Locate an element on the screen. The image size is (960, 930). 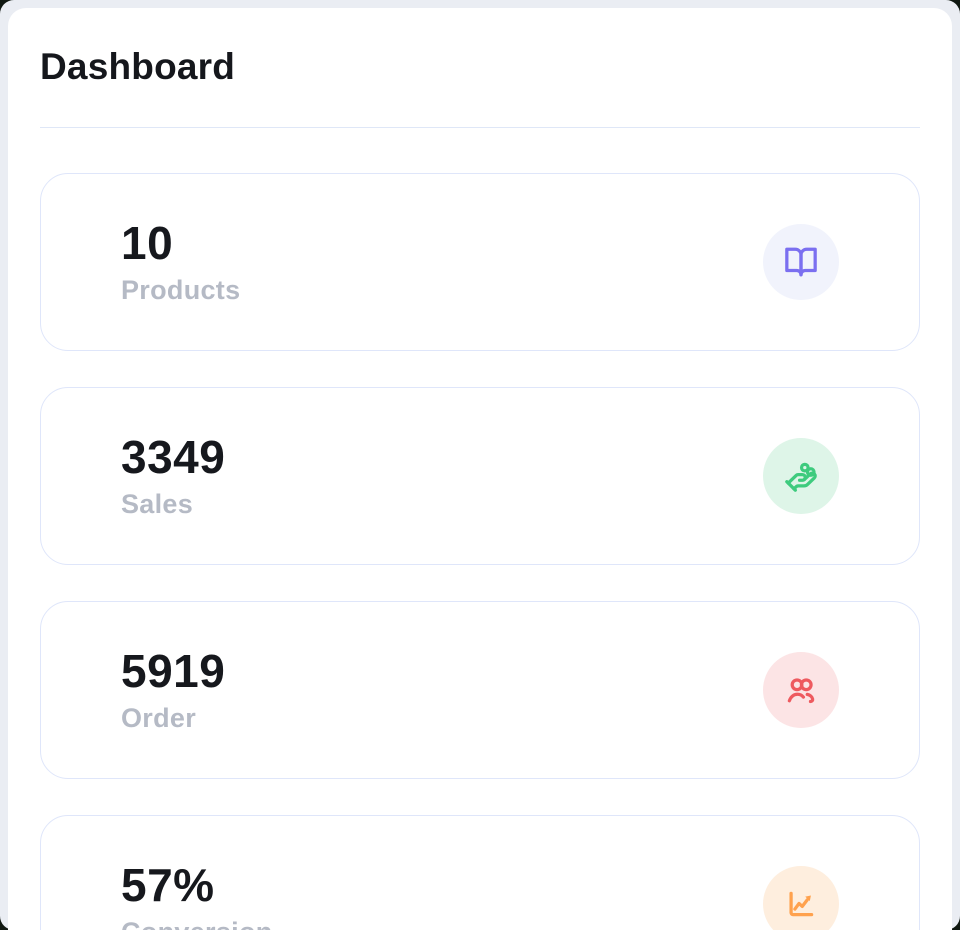
book-open-icon is located at coordinates (801, 262).